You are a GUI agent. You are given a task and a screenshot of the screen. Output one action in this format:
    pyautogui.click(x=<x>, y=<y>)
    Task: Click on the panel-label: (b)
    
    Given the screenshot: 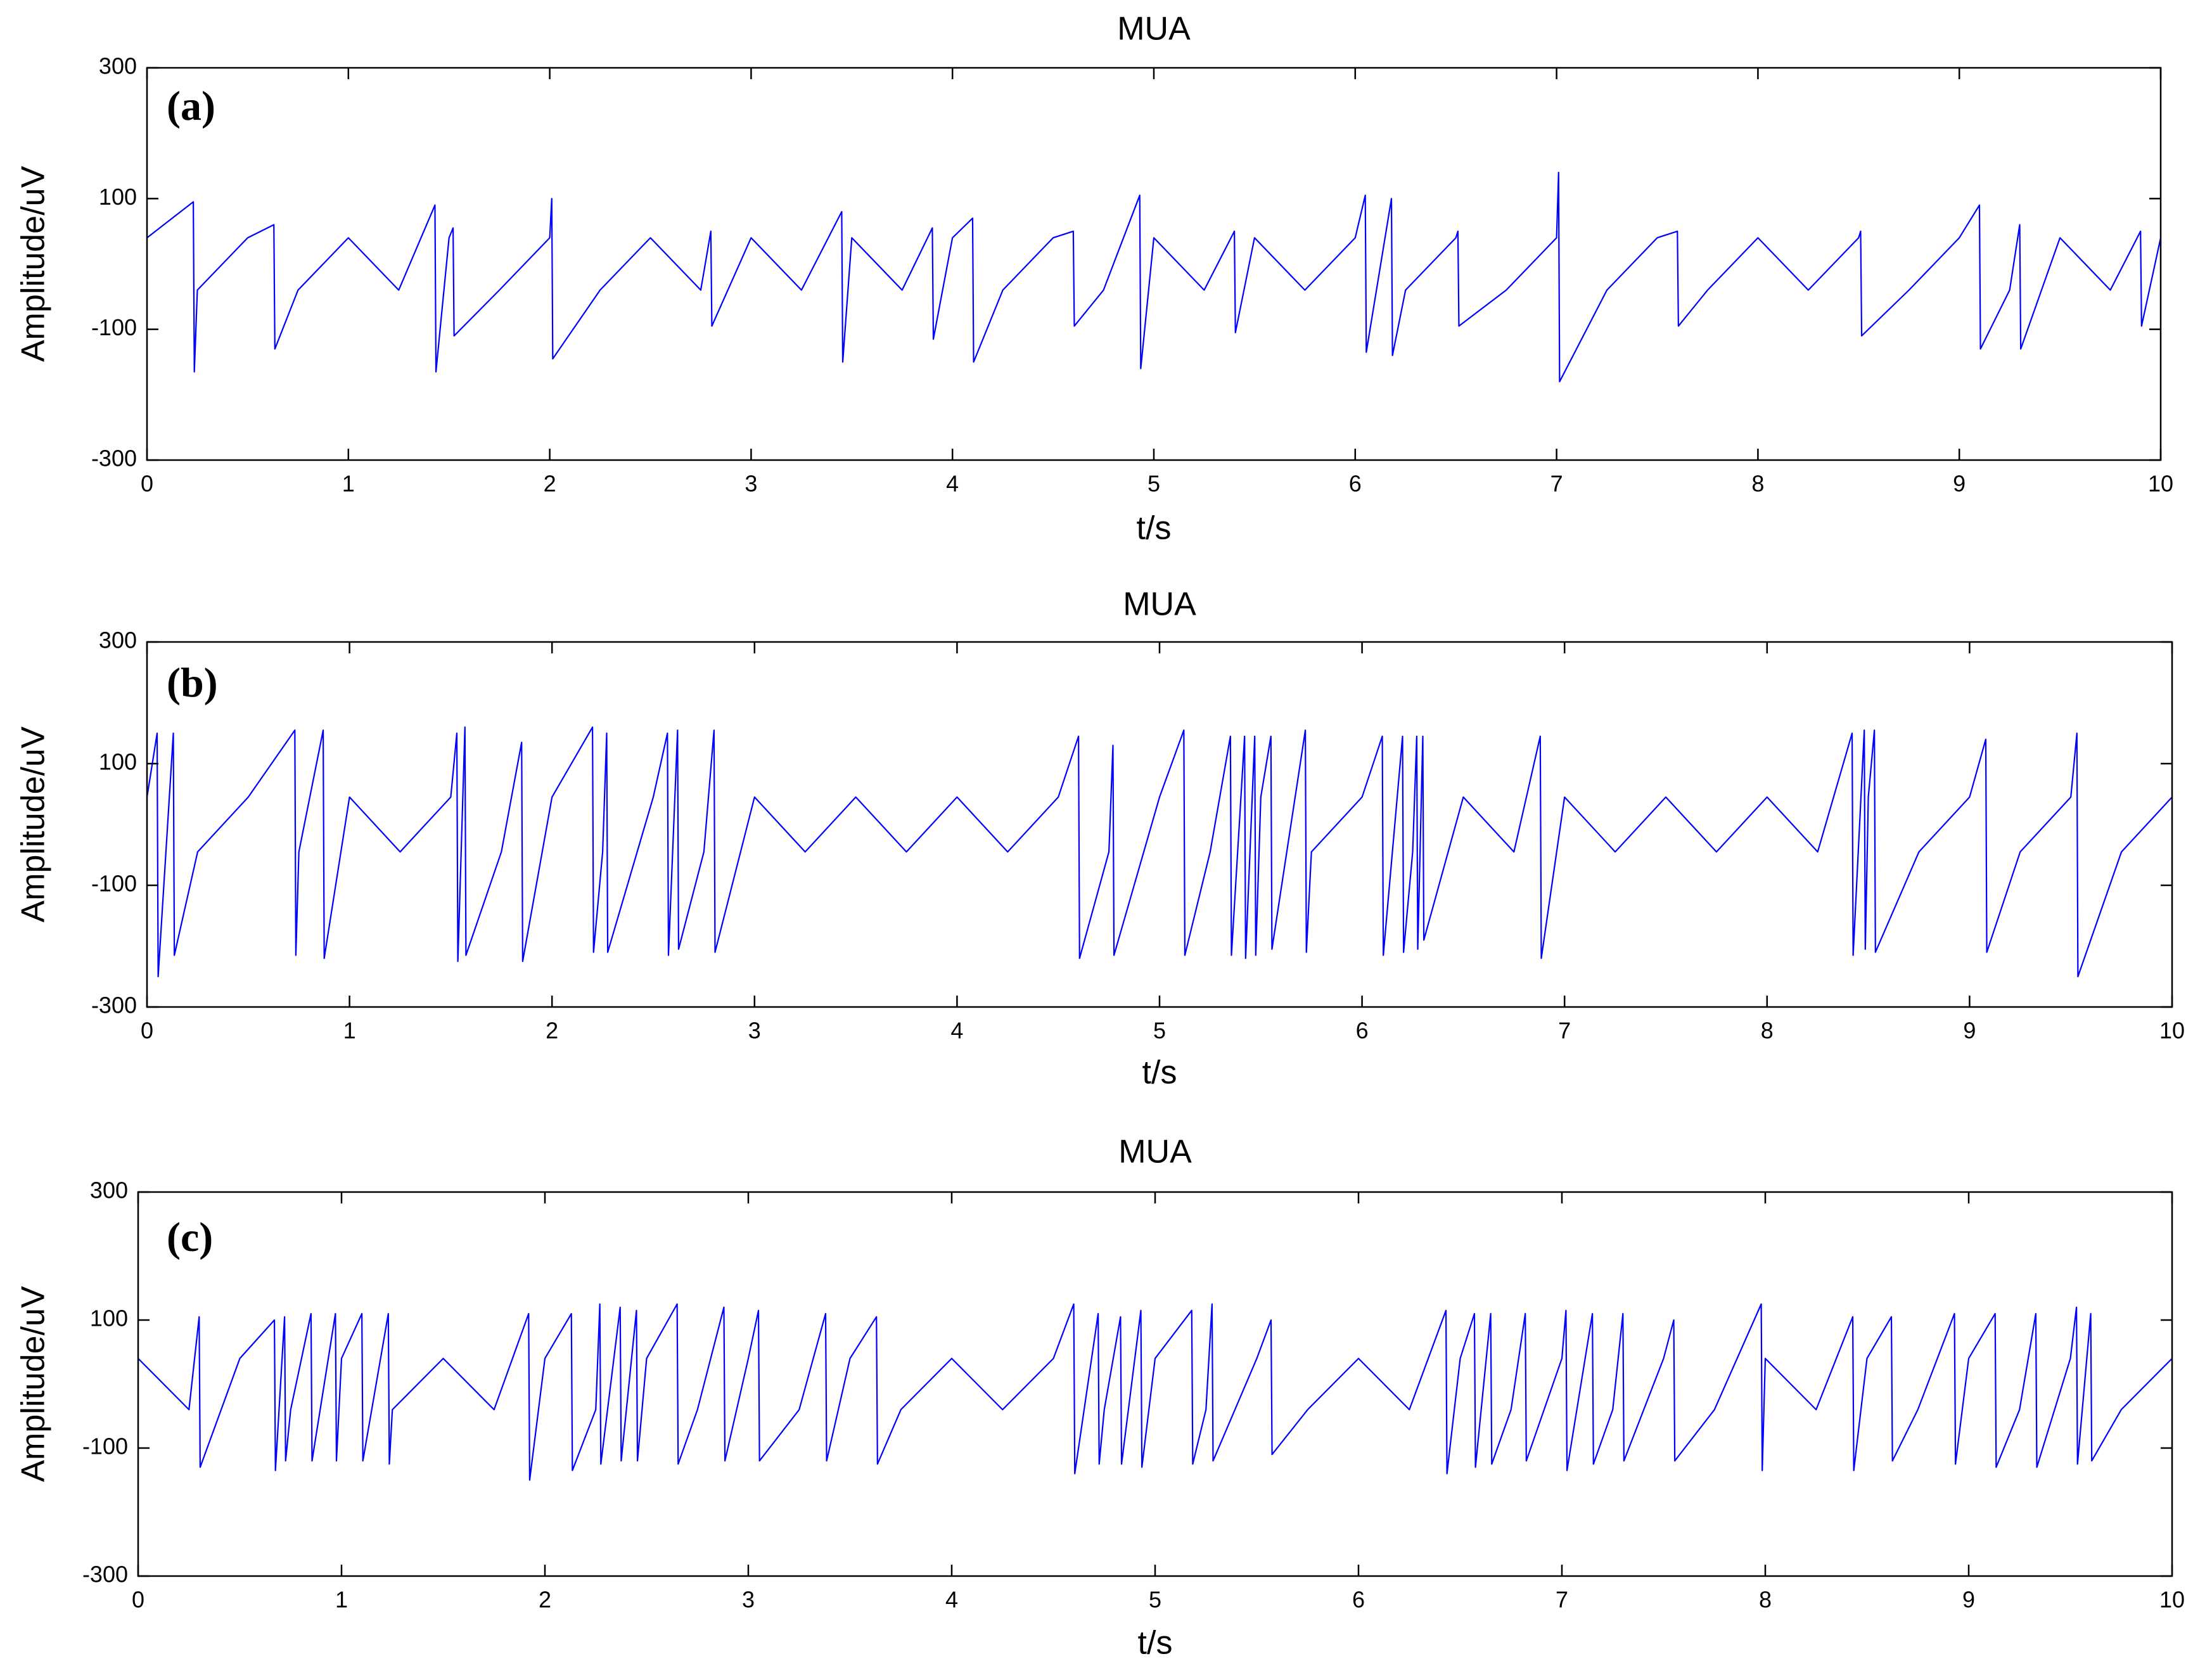 What is the action you would take?
    pyautogui.click(x=192, y=683)
    